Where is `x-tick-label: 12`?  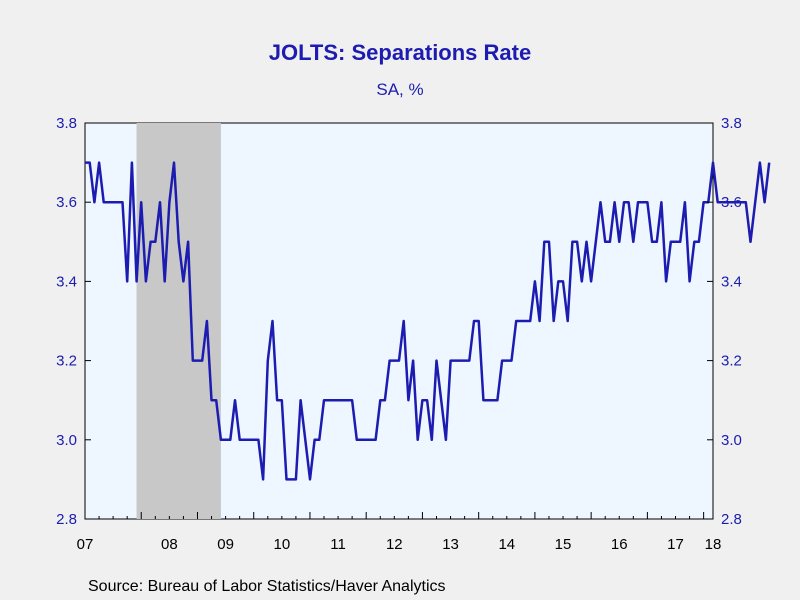 x-tick-label: 12 is located at coordinates (394, 544).